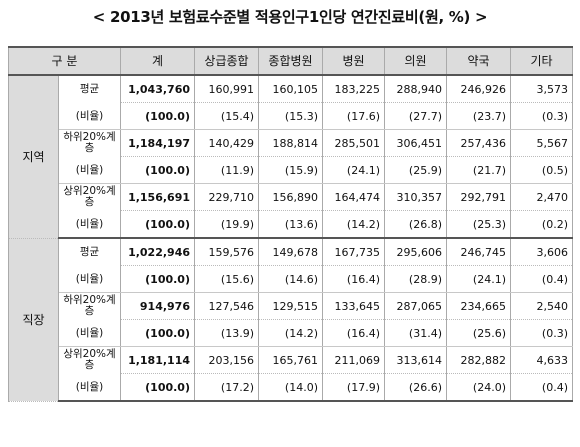  I want to click on value-cell: 140,429, so click(226, 143).